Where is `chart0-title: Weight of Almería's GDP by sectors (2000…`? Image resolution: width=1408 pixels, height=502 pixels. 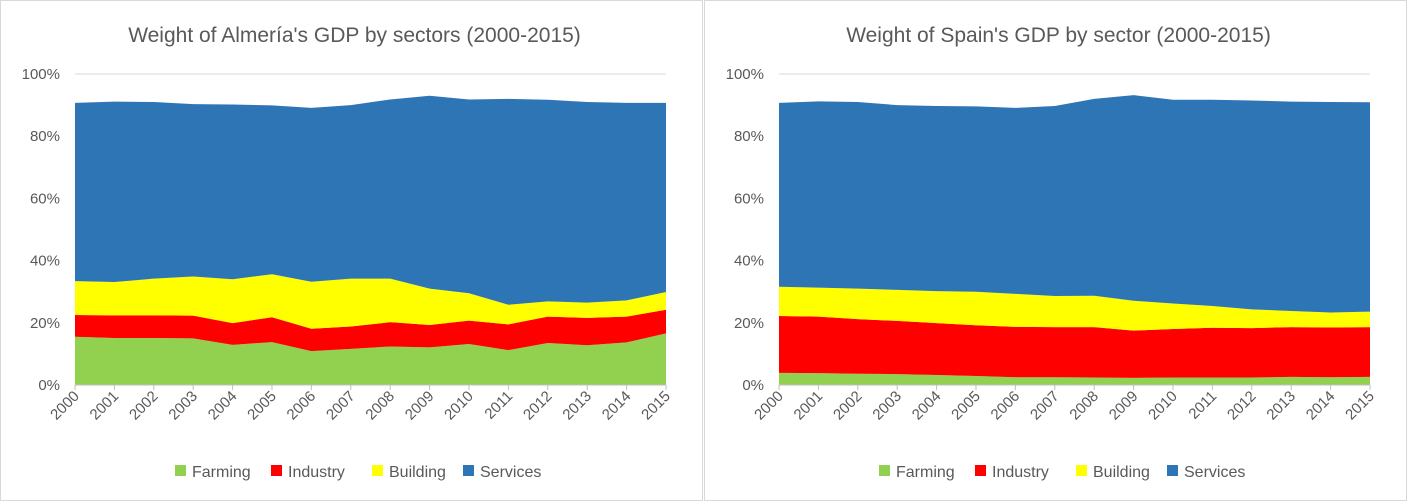 chart0-title: Weight of Almería's GDP by sectors (2000… is located at coordinates (354, 35).